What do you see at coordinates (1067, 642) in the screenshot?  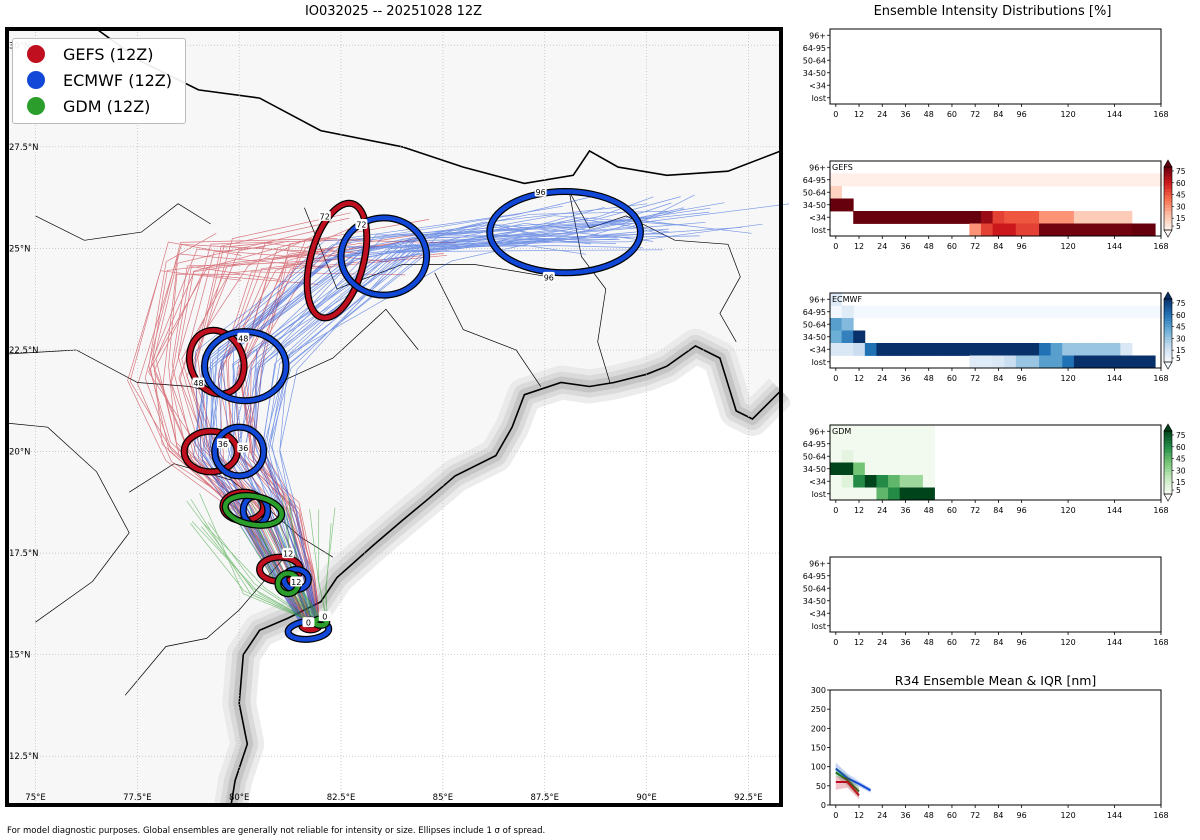 I see `empty-bottom-x-tick-label: 120` at bounding box center [1067, 642].